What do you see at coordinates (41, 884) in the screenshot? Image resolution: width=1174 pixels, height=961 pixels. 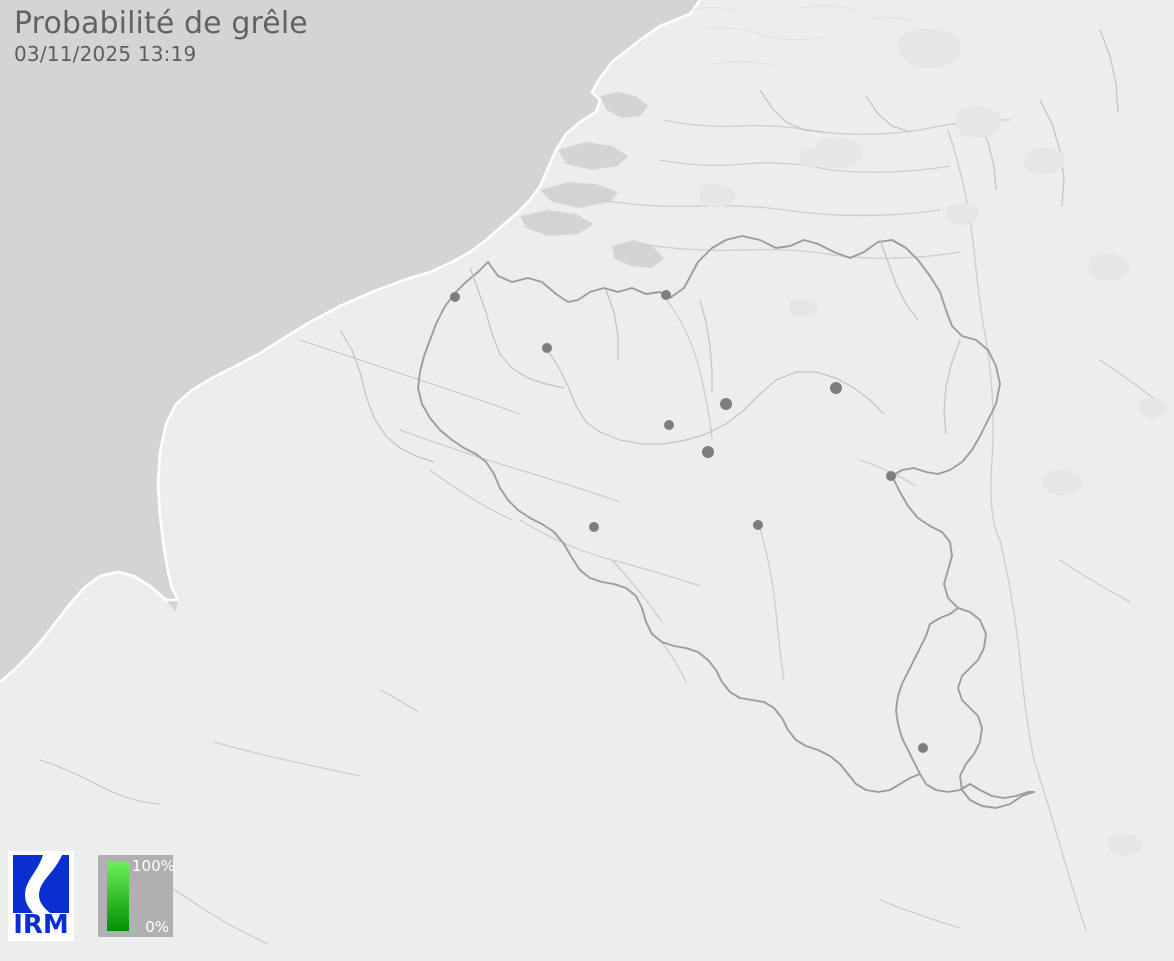 I see `irm-wave-icon` at bounding box center [41, 884].